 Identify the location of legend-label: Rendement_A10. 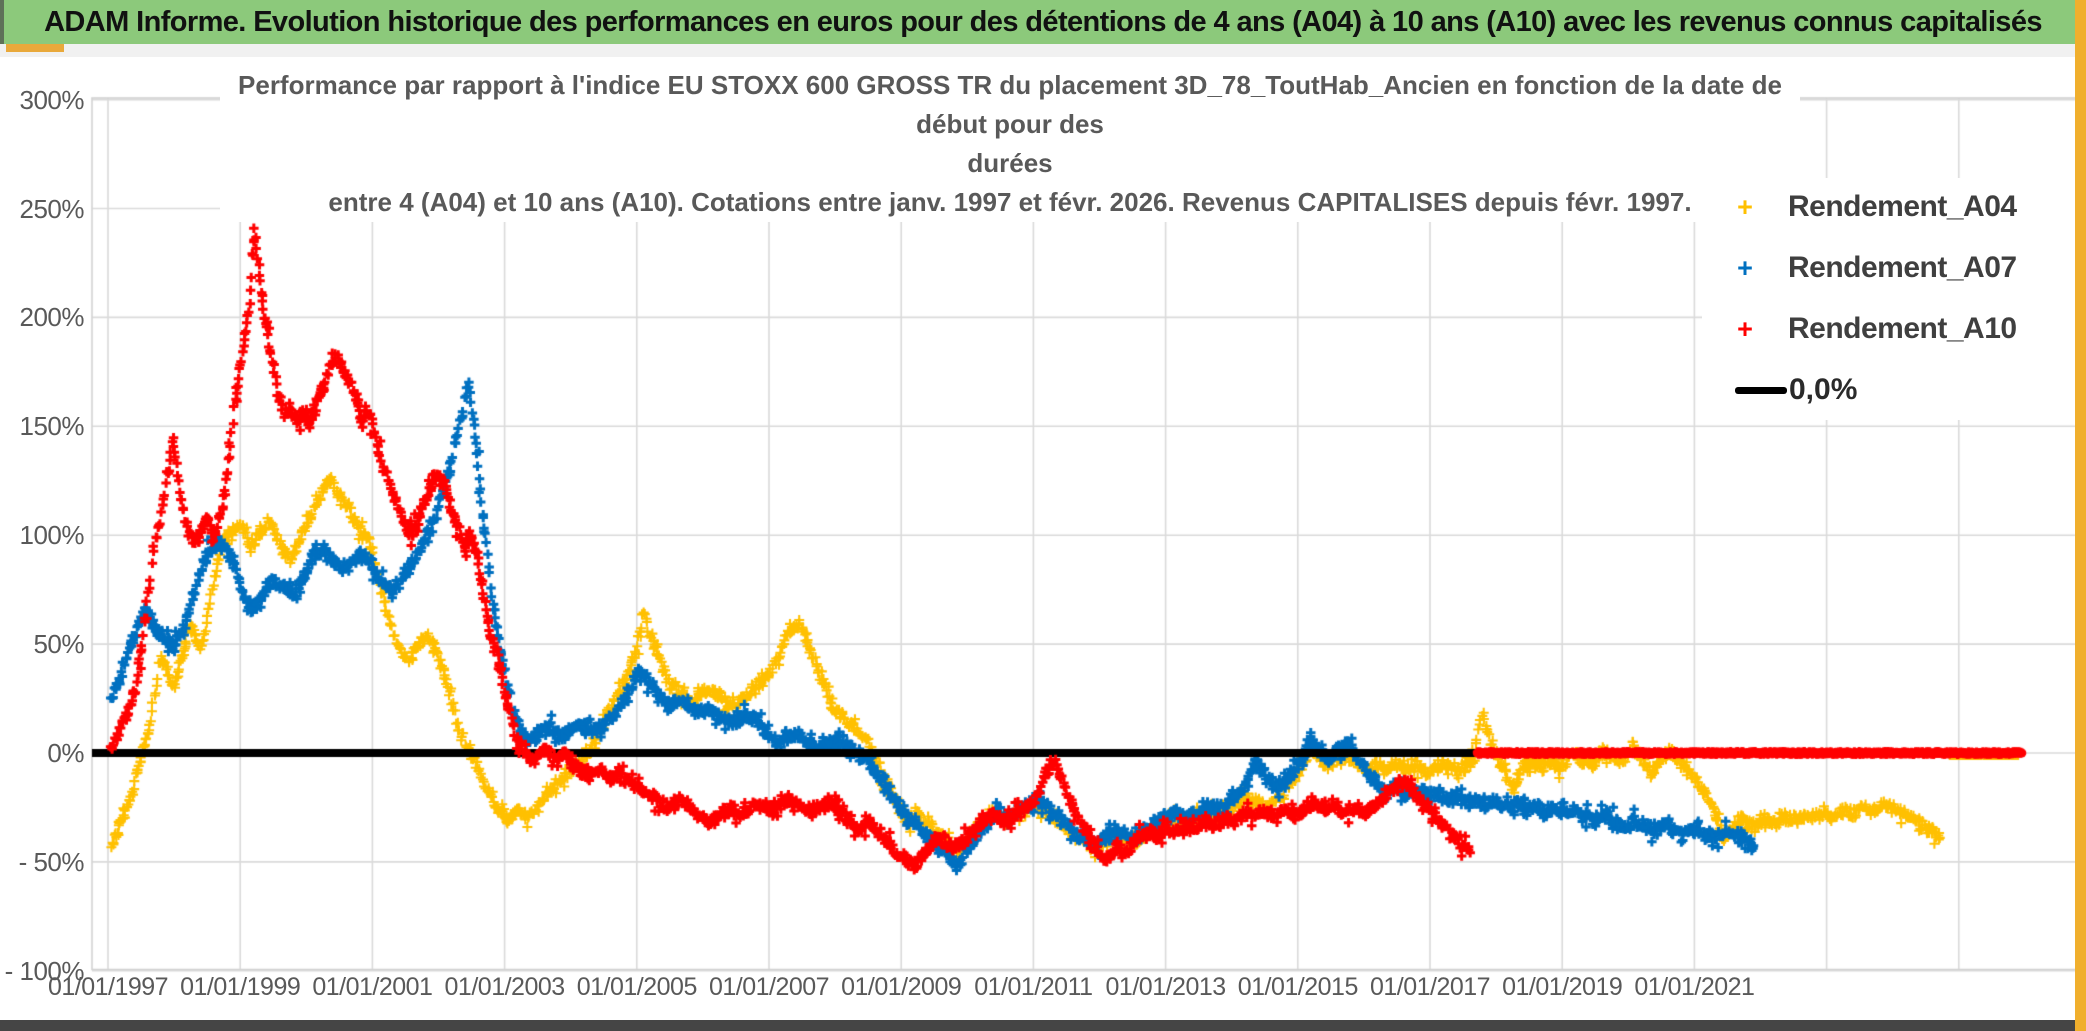
(1902, 328).